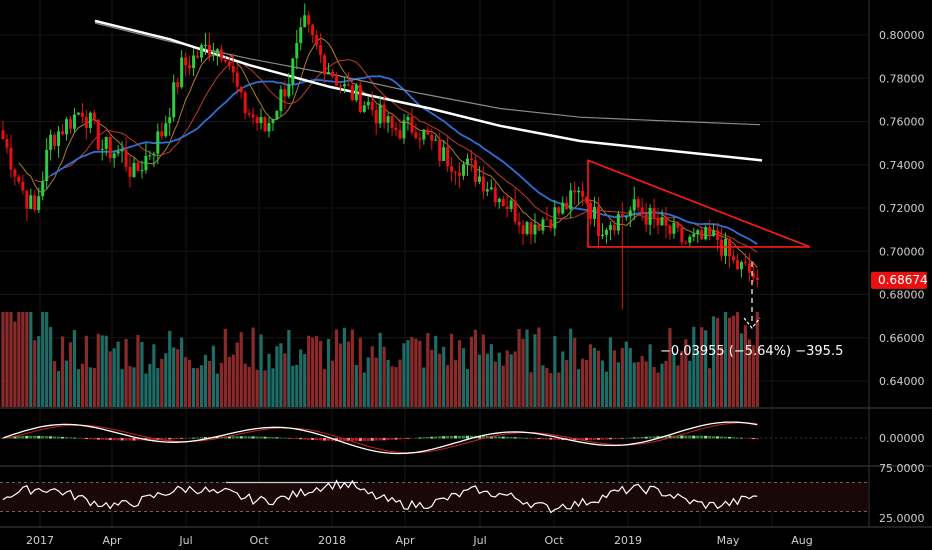 The height and width of the screenshot is (550, 932). What do you see at coordinates (902, 438) in the screenshot?
I see `macd-tick-label: 0.00000` at bounding box center [902, 438].